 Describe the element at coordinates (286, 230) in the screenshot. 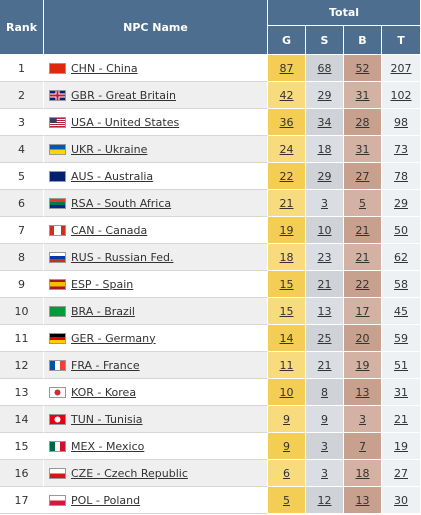

I see `gold-count-link: 19` at that location.